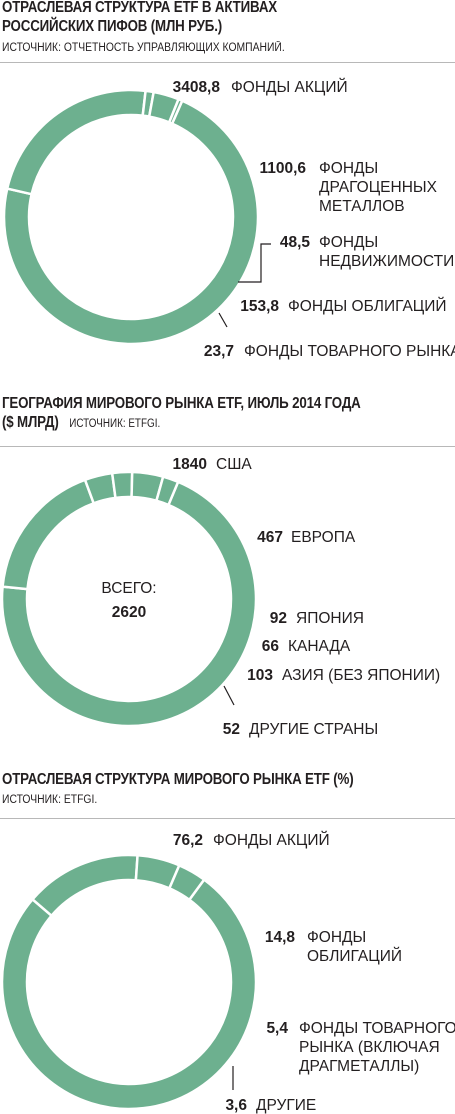 Image resolution: width=455 pixels, height=1114 pixels. What do you see at coordinates (323, 537) in the screenshot?
I see `chart-2-category-label-2-line-1: ЕВРОПА` at bounding box center [323, 537].